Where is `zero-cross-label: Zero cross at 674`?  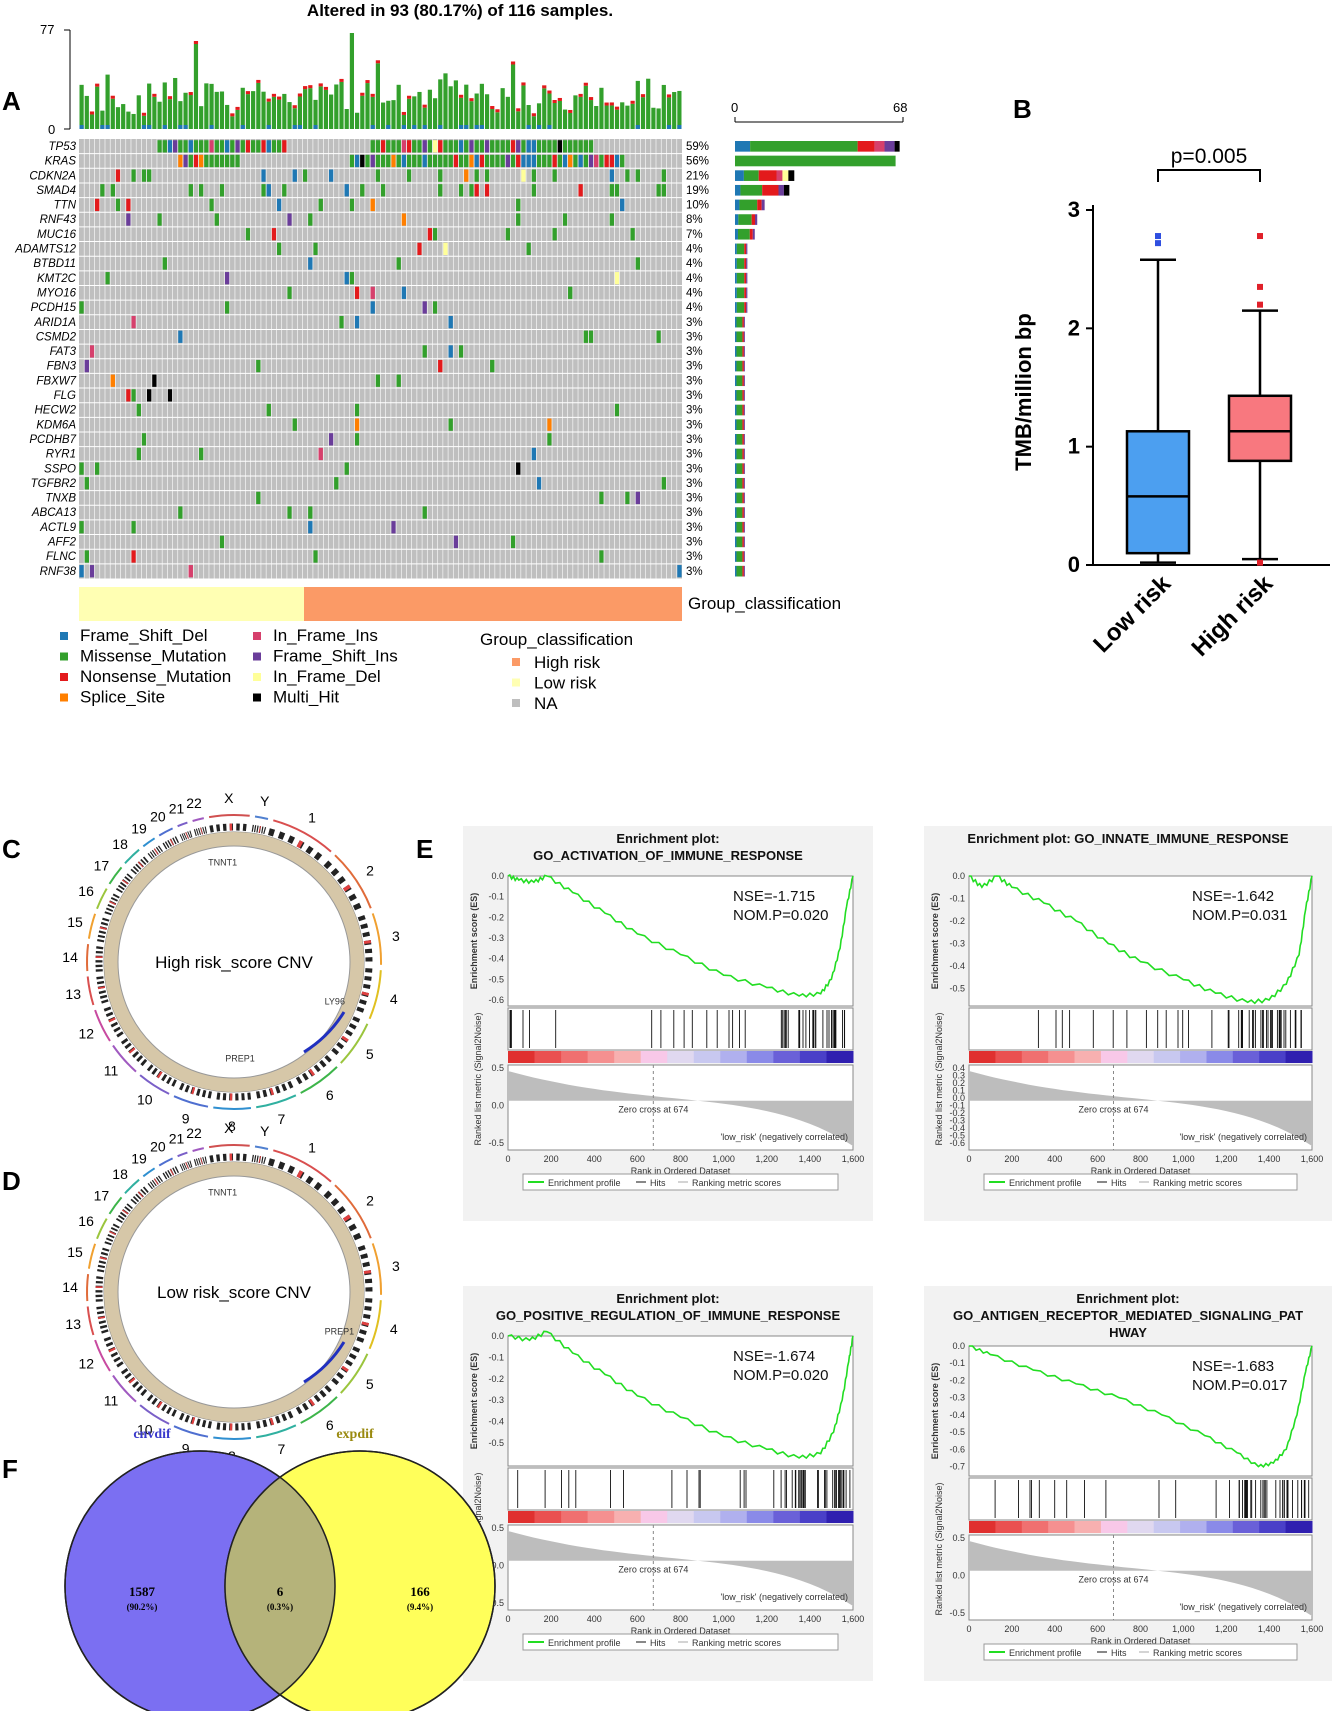
zero-cross-label: Zero cross at 674 is located at coordinates (1113, 1580).